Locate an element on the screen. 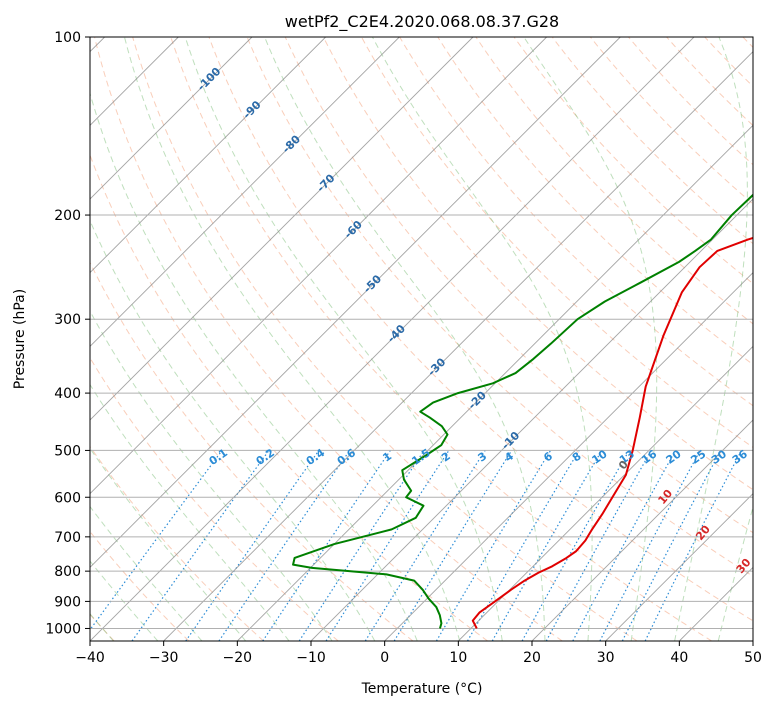 The image size is (775, 708). y-tick-label: 100 is located at coordinates (67, 38).